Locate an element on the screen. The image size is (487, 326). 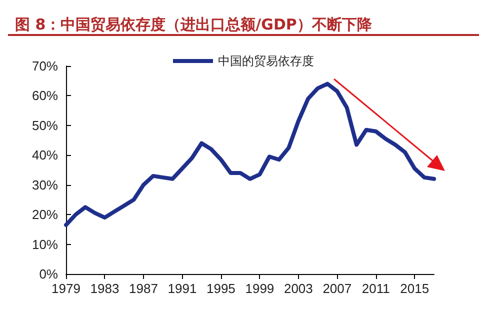
x-tick-label: 1995 is located at coordinates (221, 288).